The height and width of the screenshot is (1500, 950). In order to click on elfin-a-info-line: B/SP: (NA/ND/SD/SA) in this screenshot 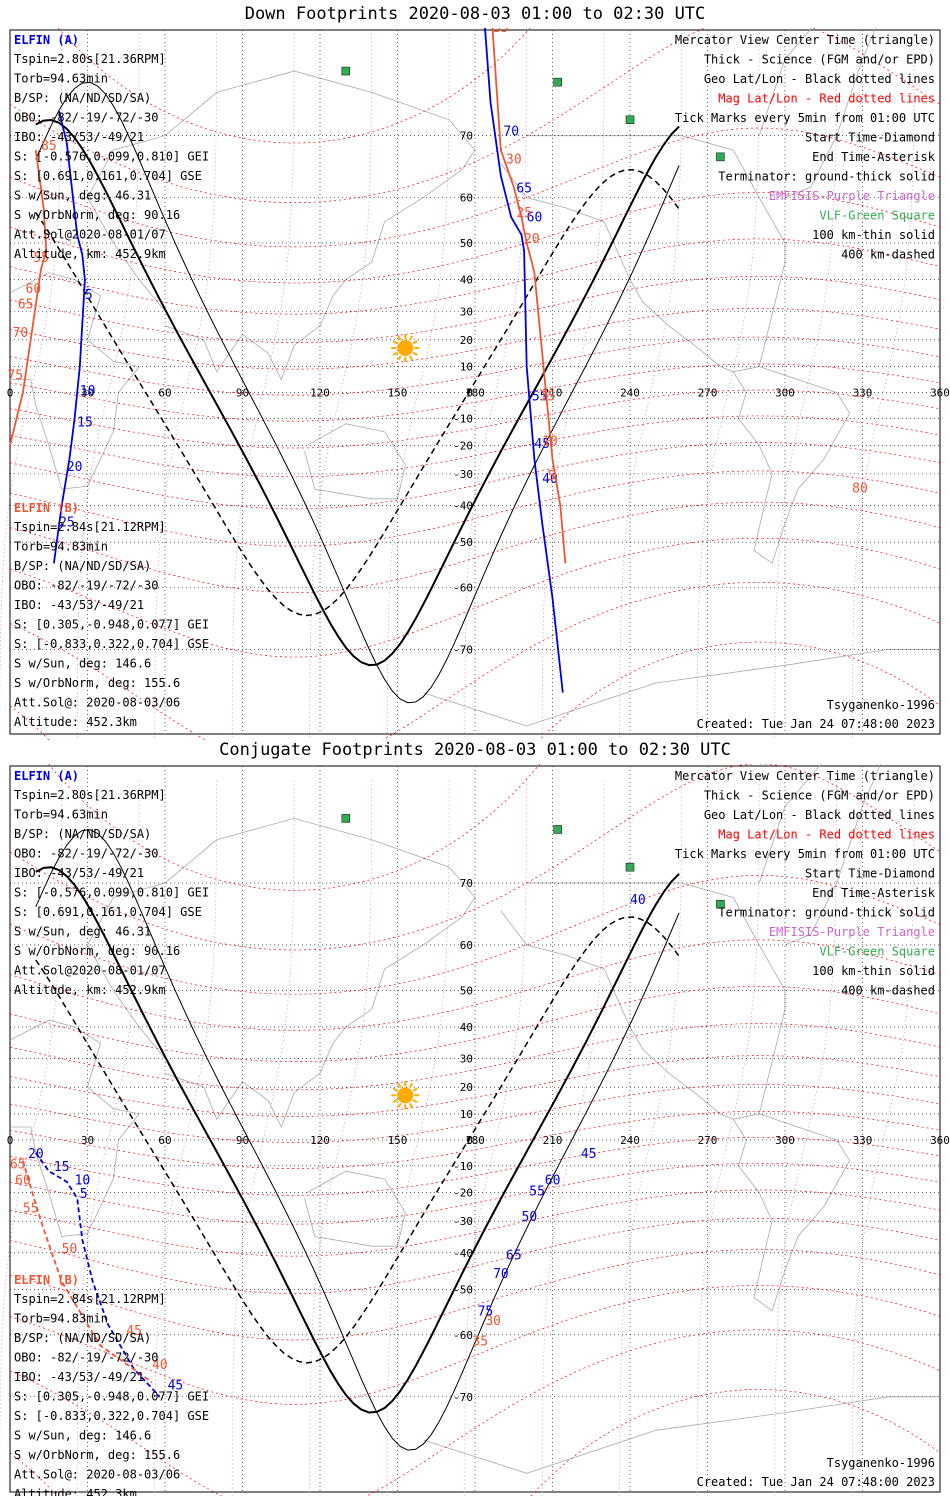, I will do `click(82, 834)`.